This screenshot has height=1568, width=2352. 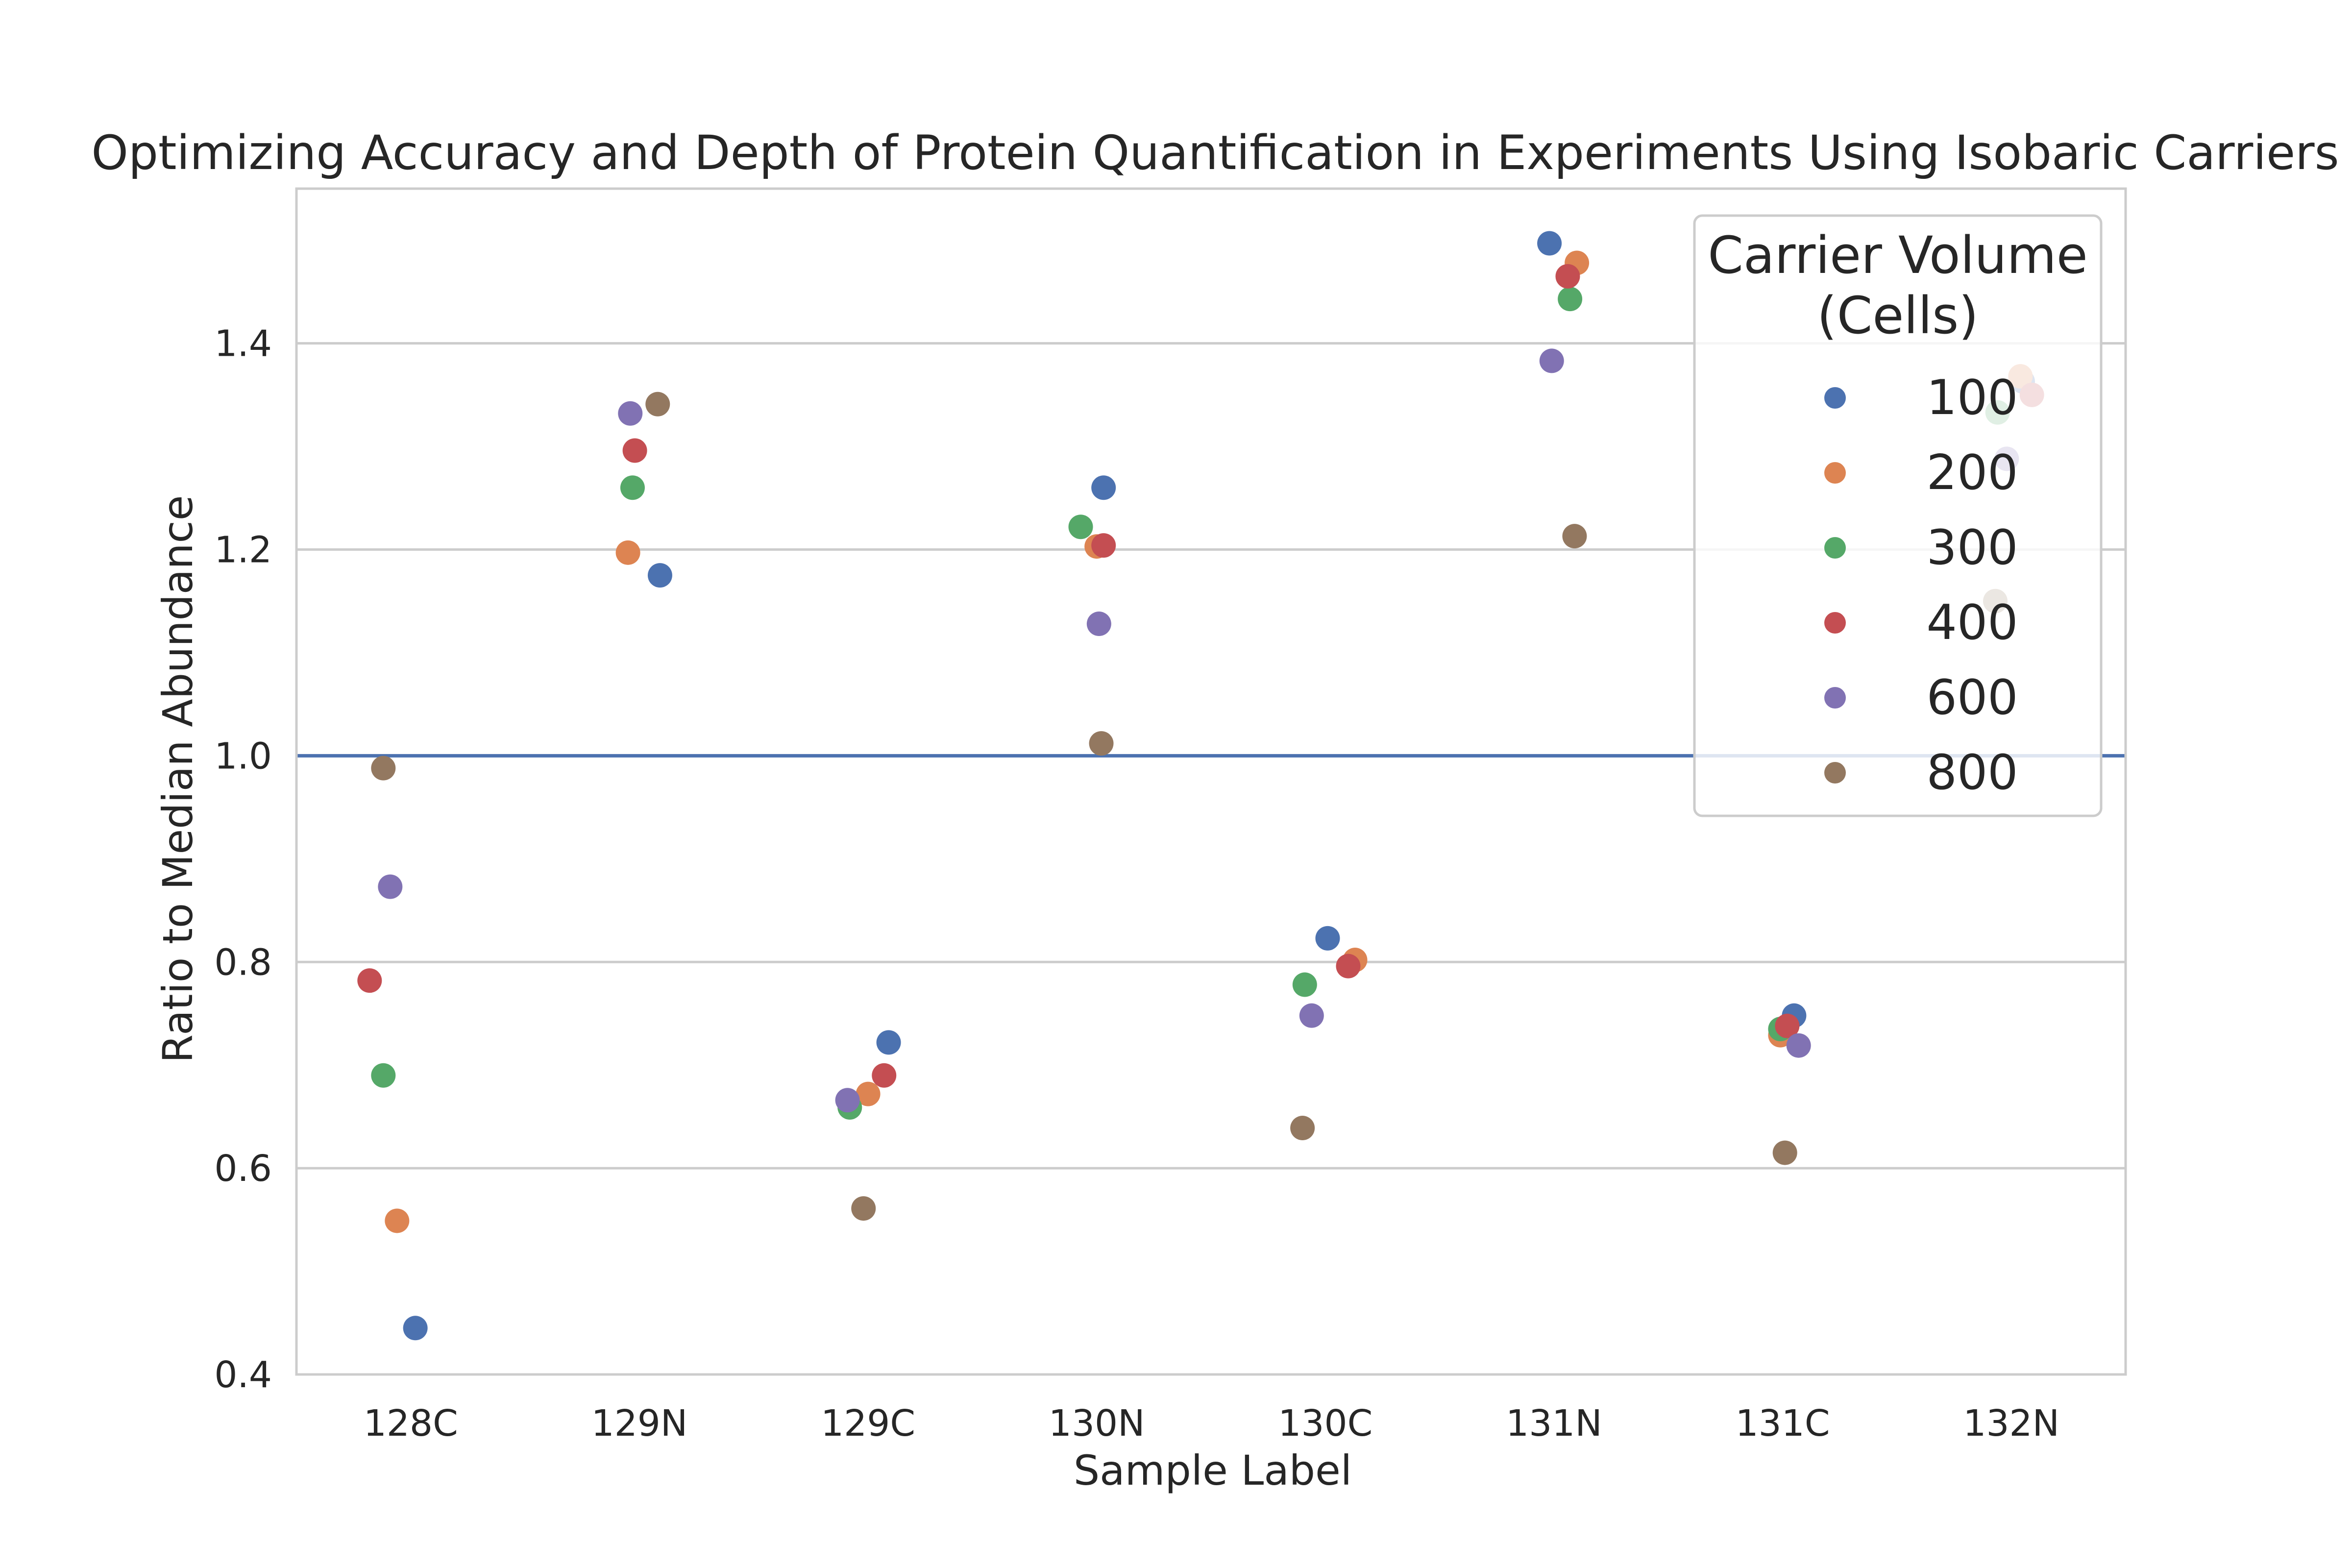 I want to click on point-300-131N, so click(x=1570, y=299).